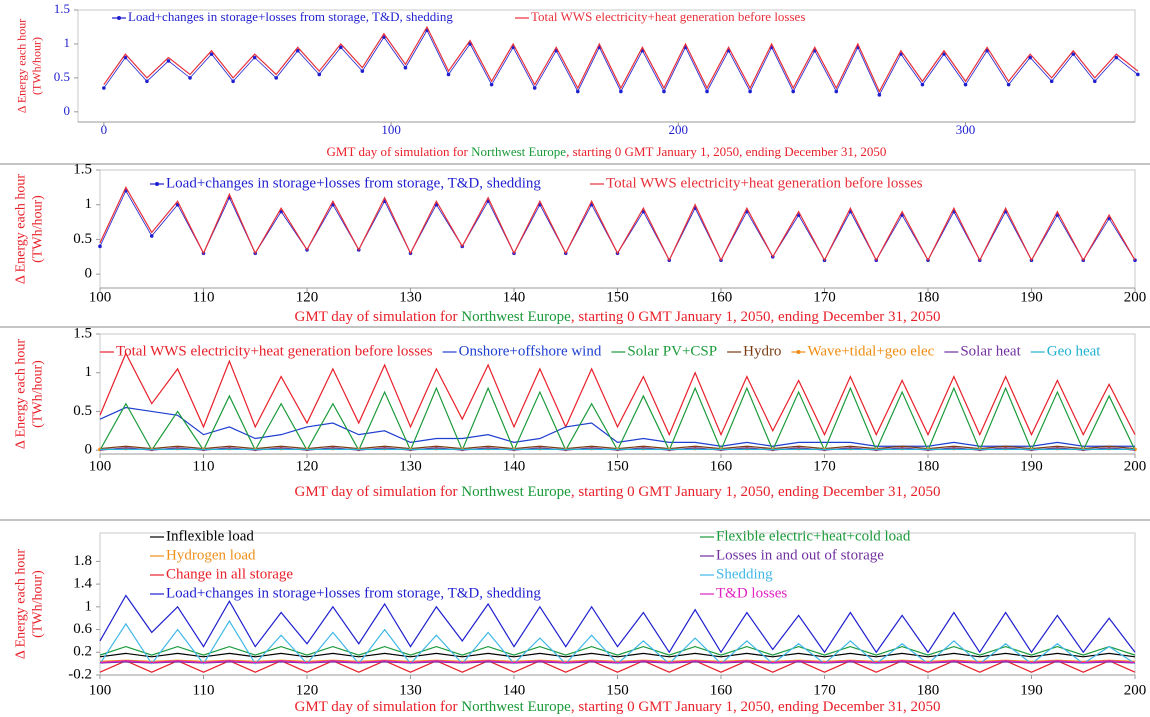 This screenshot has height=717, width=1150. What do you see at coordinates (211, 555) in the screenshot?
I see `legend-label: Hydrogen load` at bounding box center [211, 555].